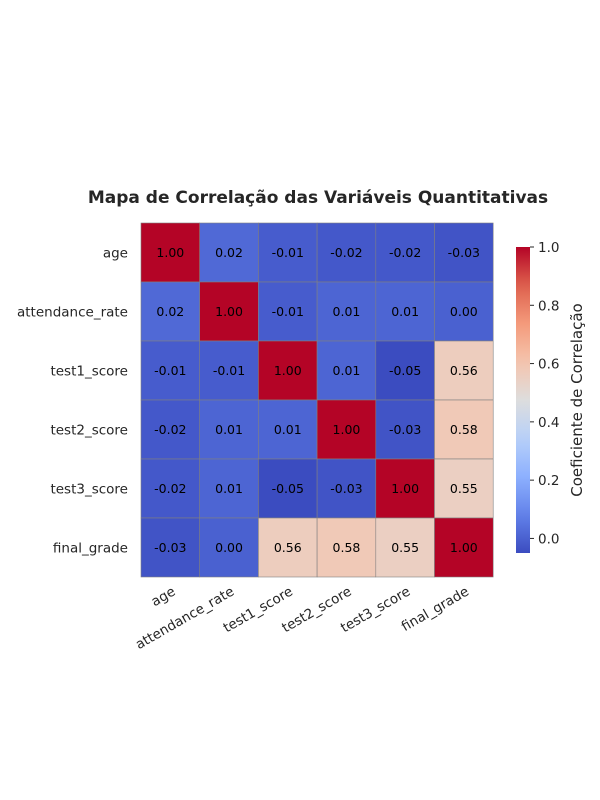 The width and height of the screenshot is (600, 800). What do you see at coordinates (523, 400) in the screenshot?
I see `colorbar-gradient` at bounding box center [523, 400].